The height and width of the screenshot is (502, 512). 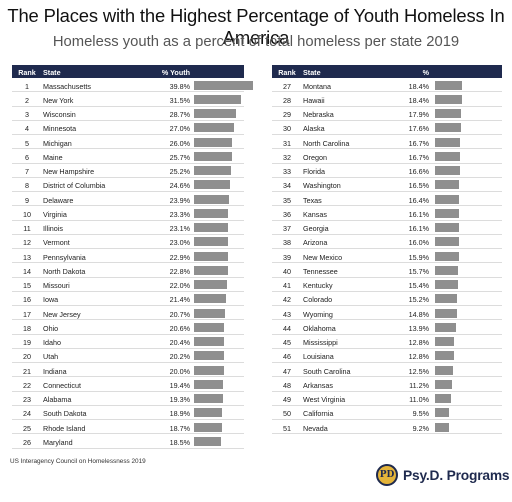 What do you see at coordinates (52, 72) in the screenshot?
I see `header-state: State` at bounding box center [52, 72].